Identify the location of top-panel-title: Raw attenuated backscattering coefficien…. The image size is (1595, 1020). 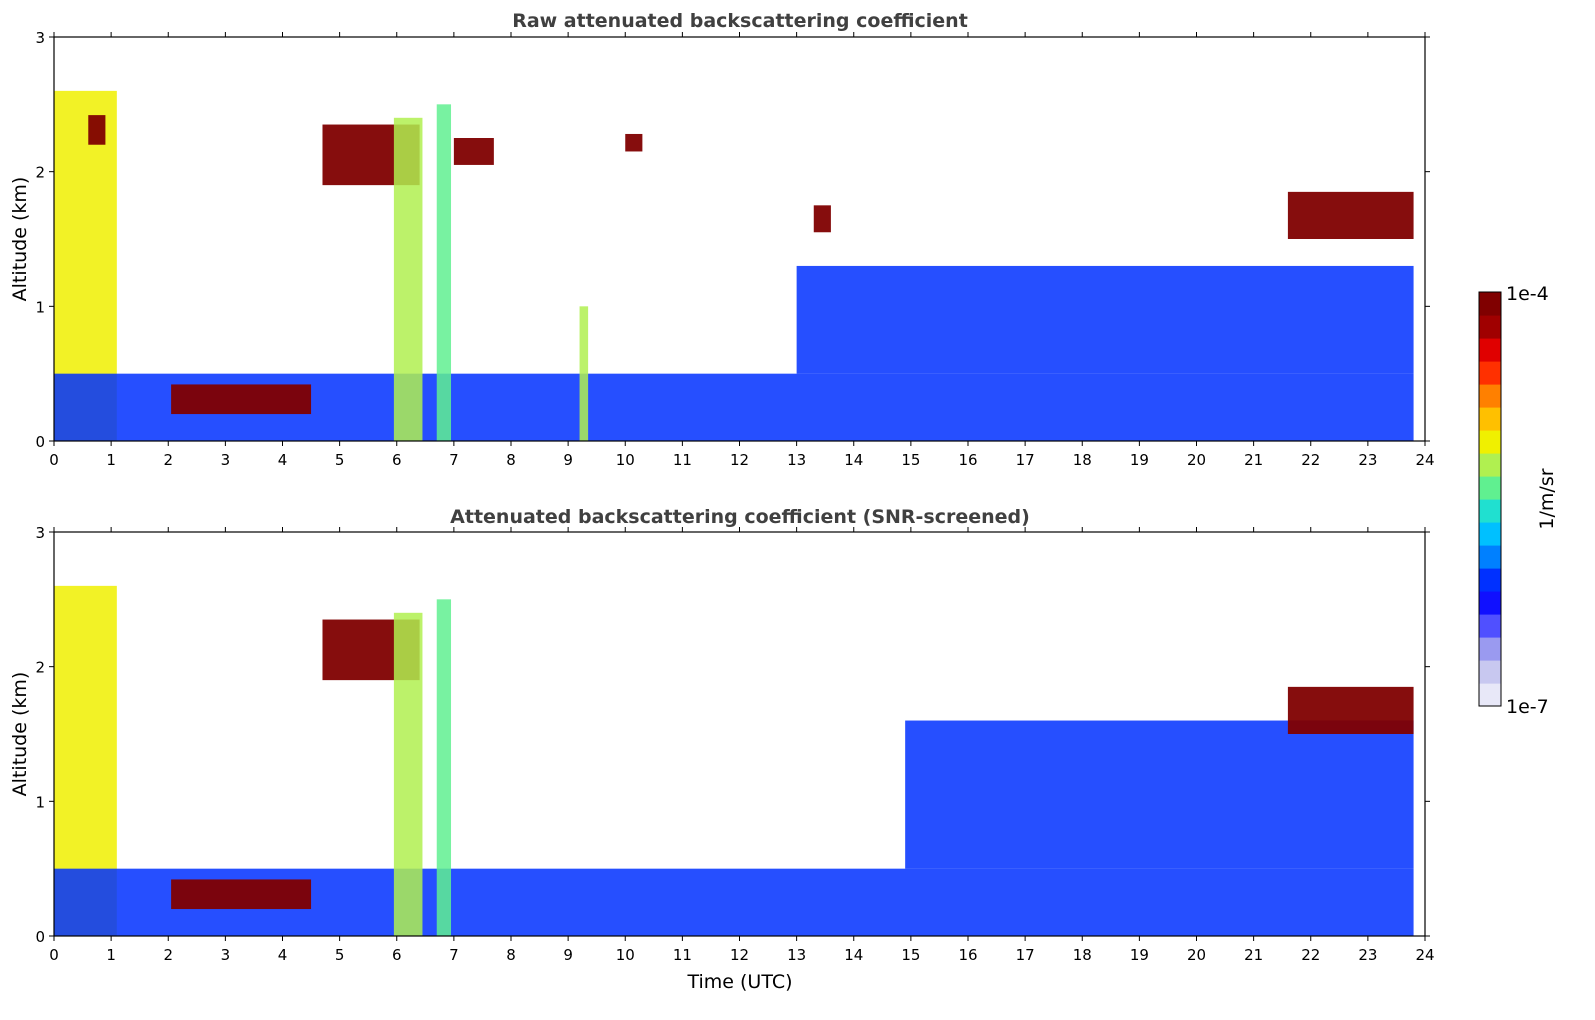
(740, 21).